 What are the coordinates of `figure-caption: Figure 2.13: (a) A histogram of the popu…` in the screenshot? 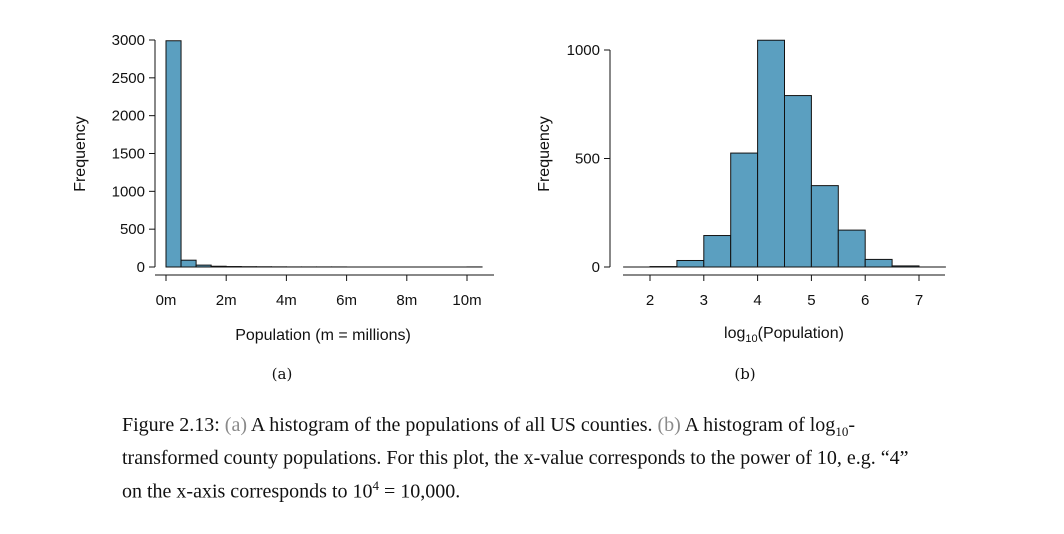 It's located at (522, 459).